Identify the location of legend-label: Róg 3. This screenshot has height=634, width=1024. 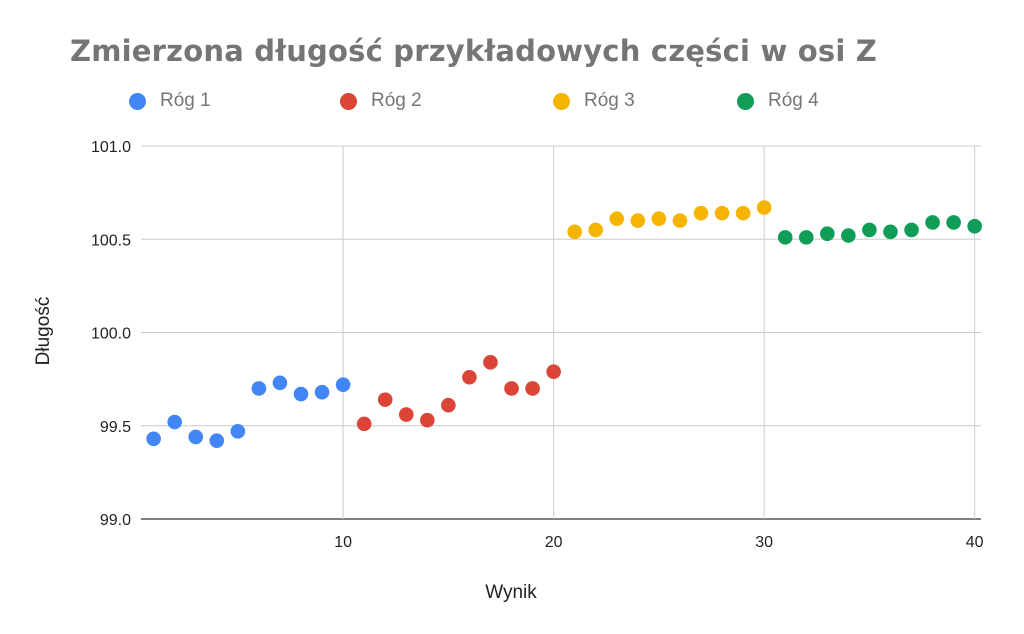
(609, 100).